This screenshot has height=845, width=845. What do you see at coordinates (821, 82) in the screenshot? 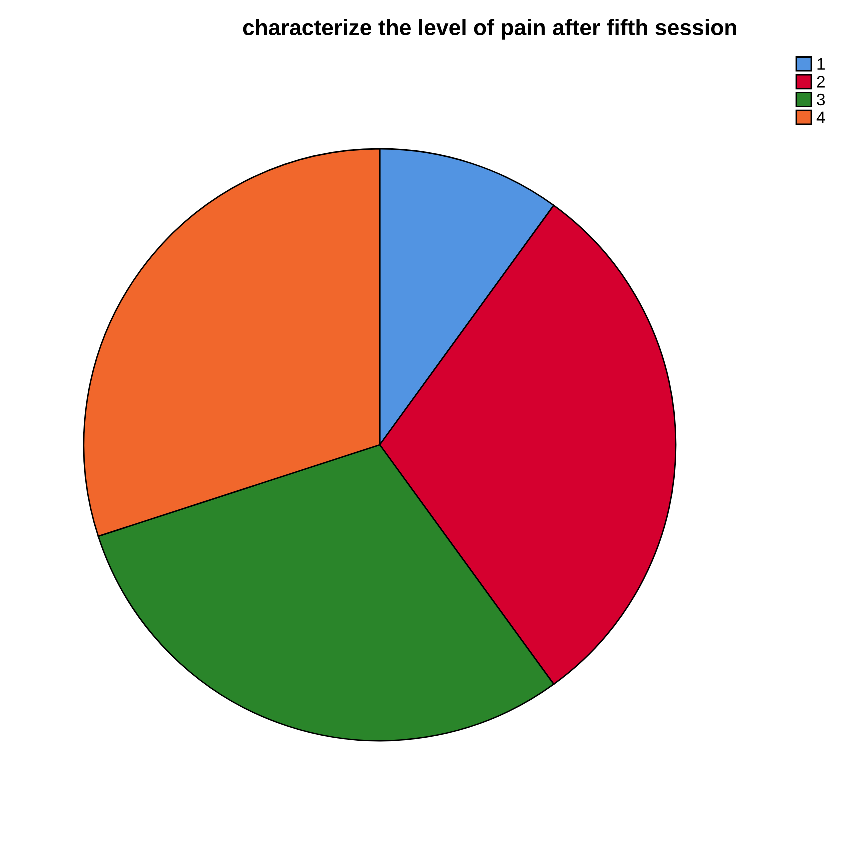
I see `legend-label: 2` at bounding box center [821, 82].